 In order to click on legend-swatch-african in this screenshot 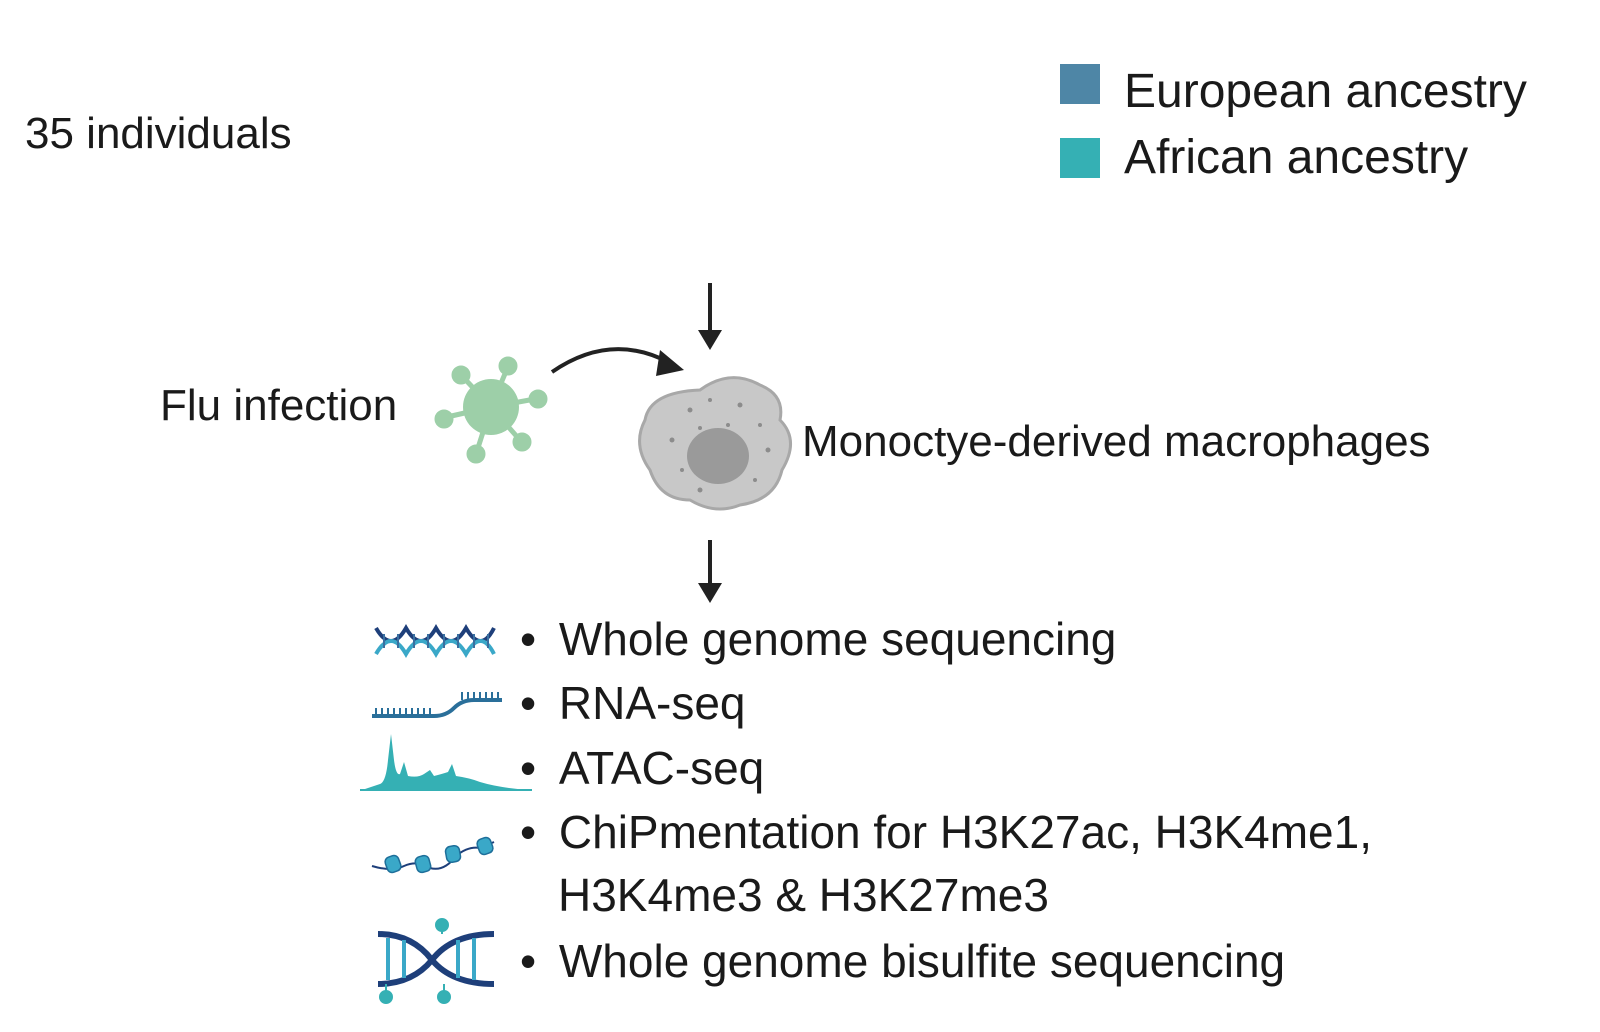, I will do `click(1080, 158)`.